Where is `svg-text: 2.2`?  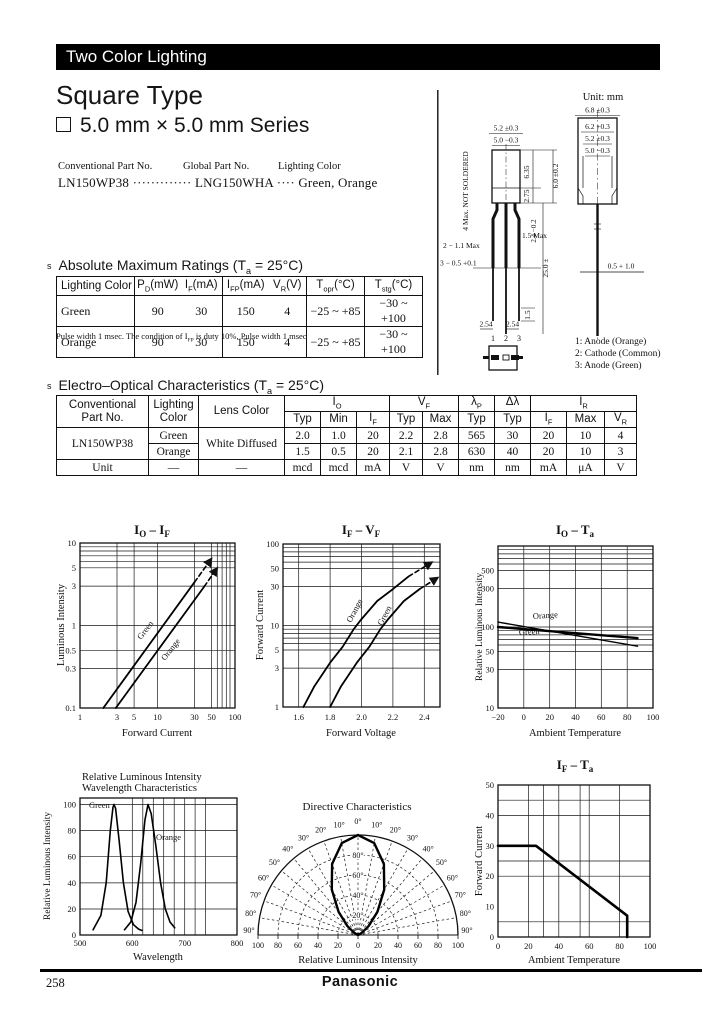
svg-text: 2.2 is located at coordinates (393, 717).